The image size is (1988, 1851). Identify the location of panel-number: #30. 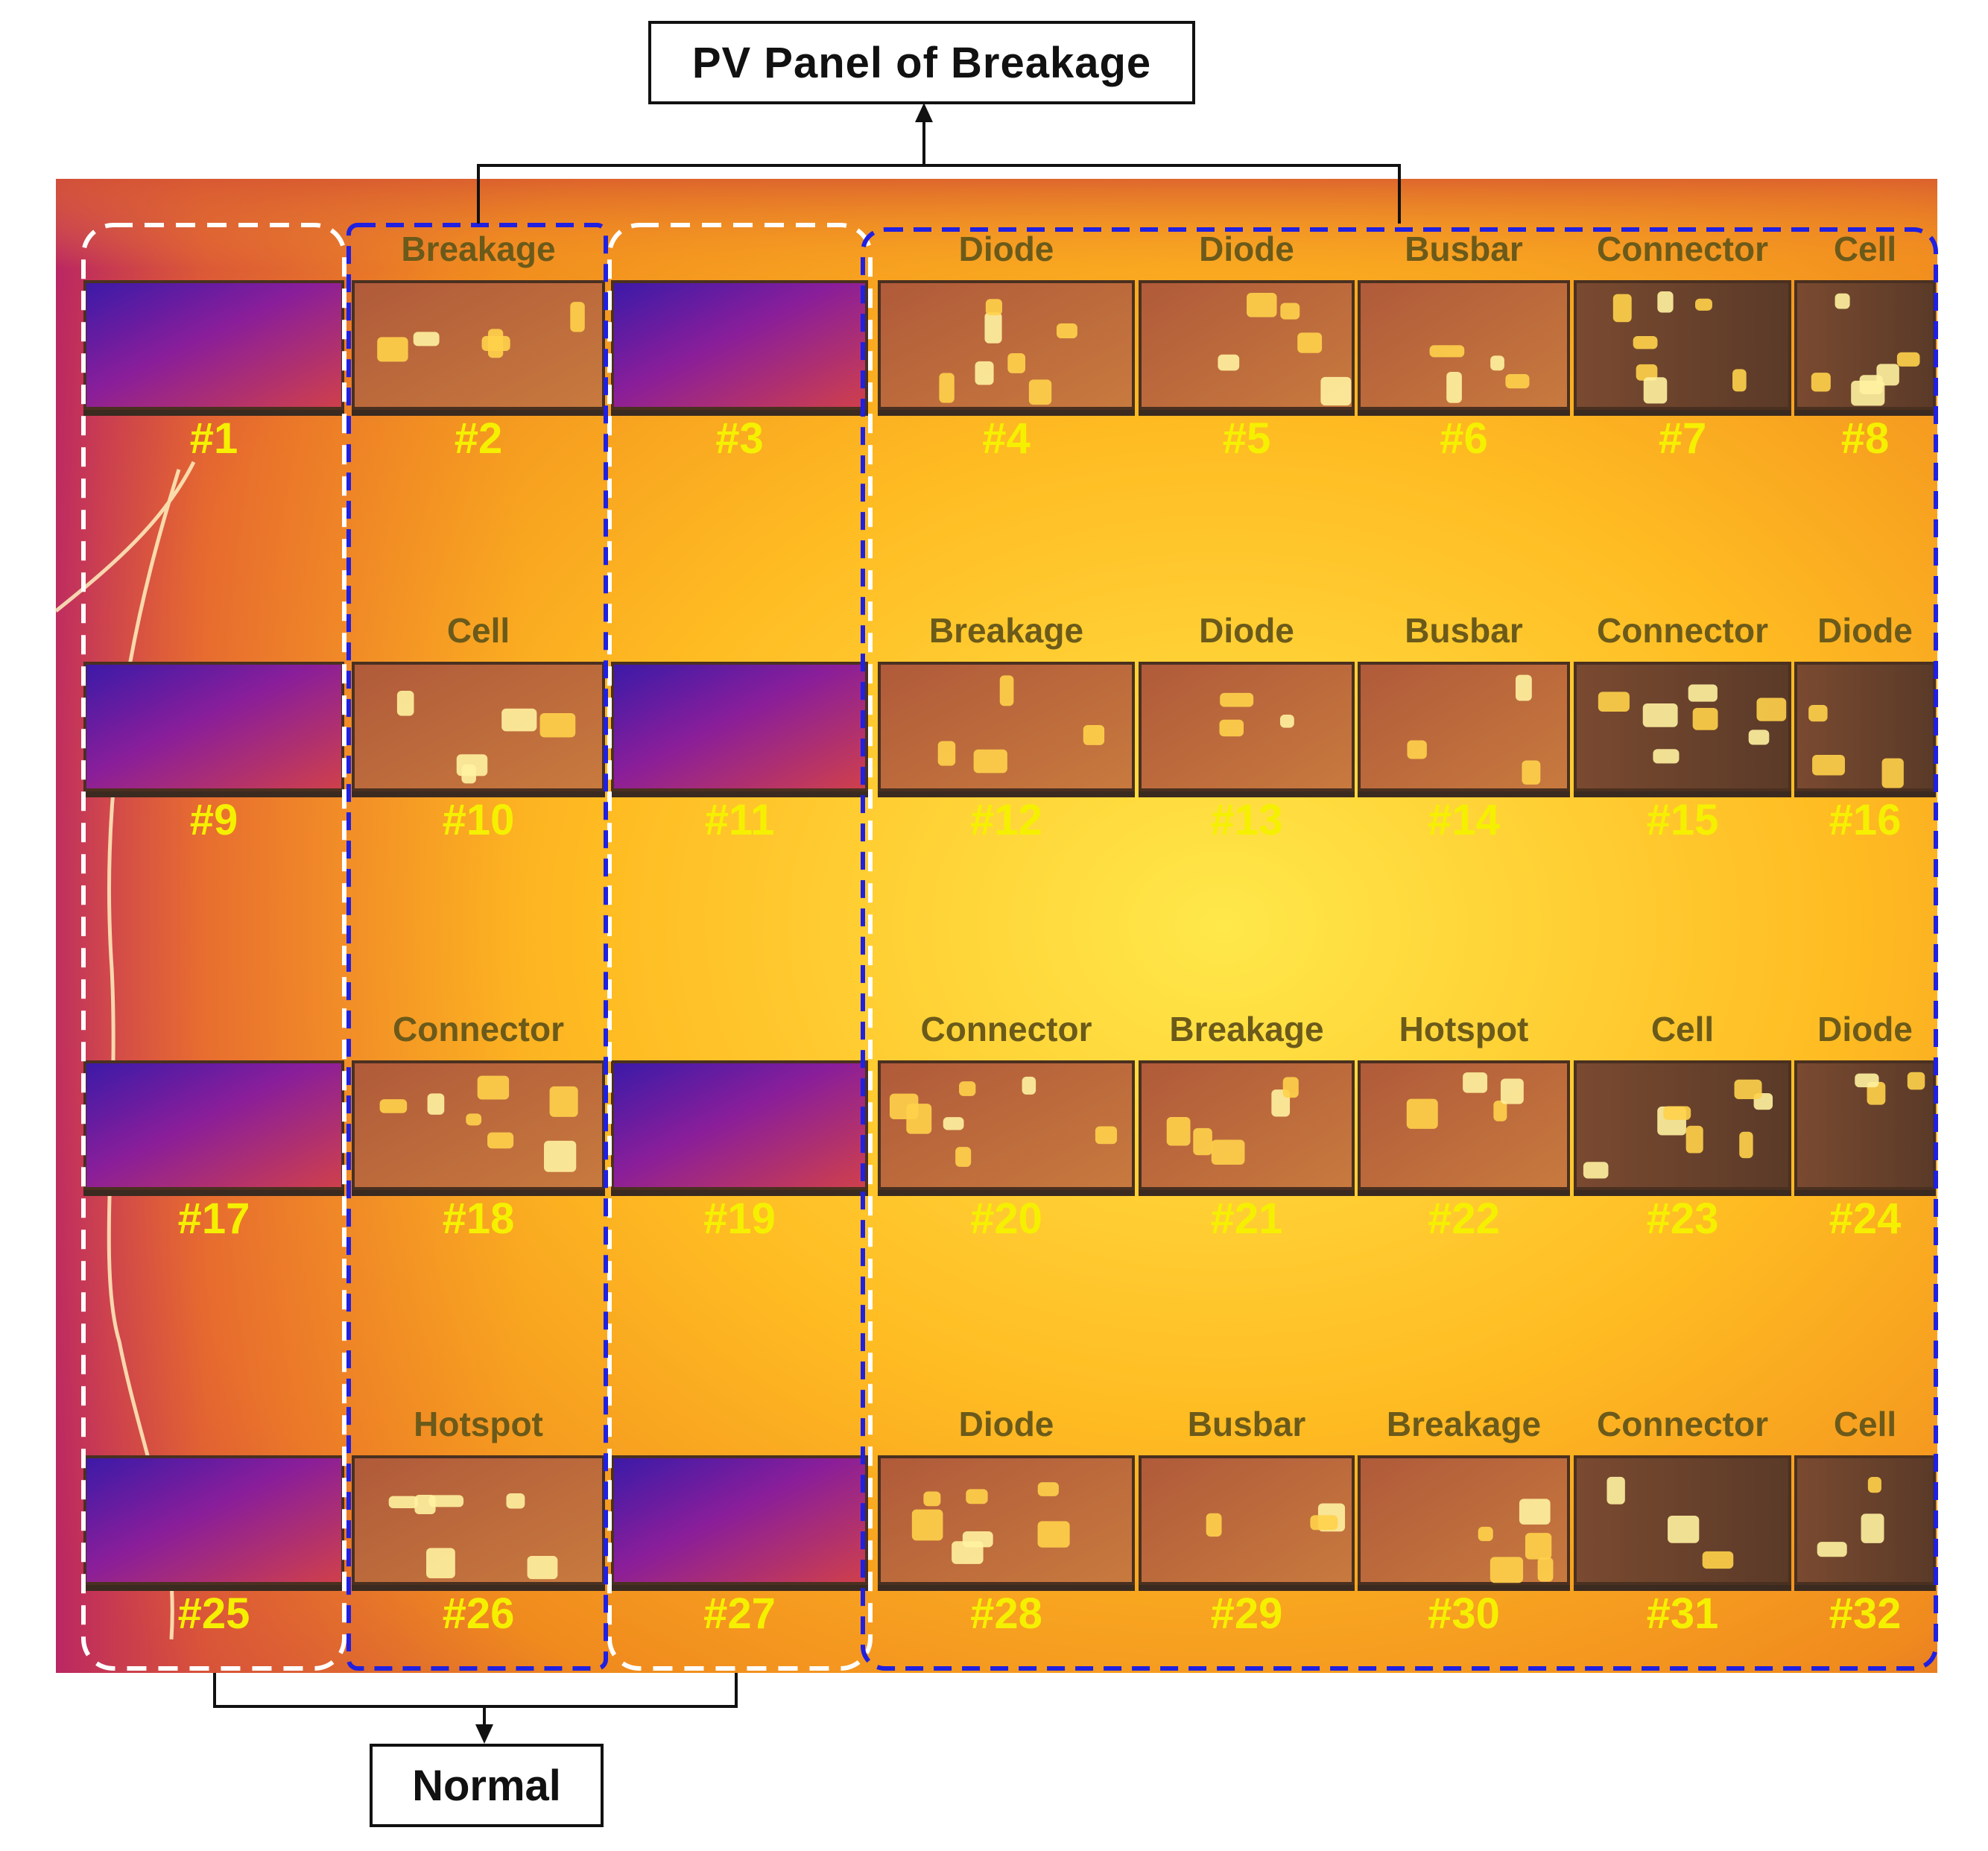
(1464, 1614).